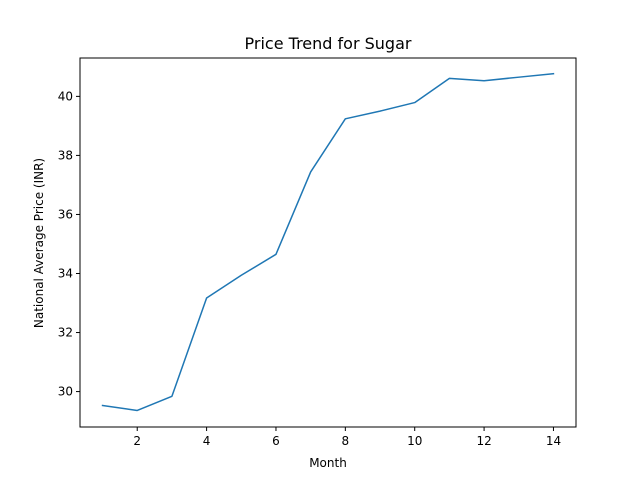 This screenshot has height=480, width=640. I want to click on chart-title: Price Trend for Sugar, so click(328, 43).